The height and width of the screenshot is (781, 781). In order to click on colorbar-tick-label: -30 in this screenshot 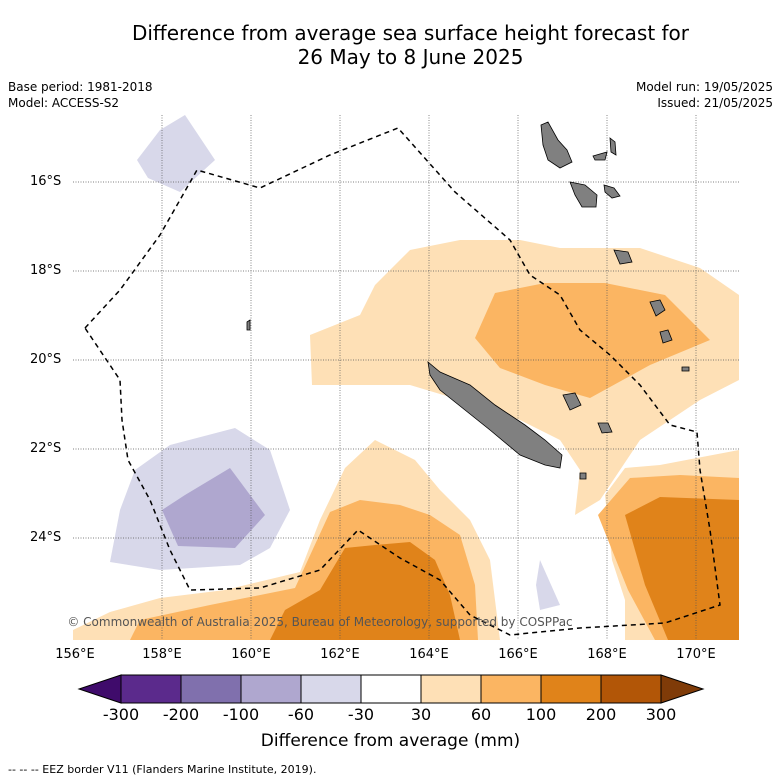, I will do `click(361, 714)`.